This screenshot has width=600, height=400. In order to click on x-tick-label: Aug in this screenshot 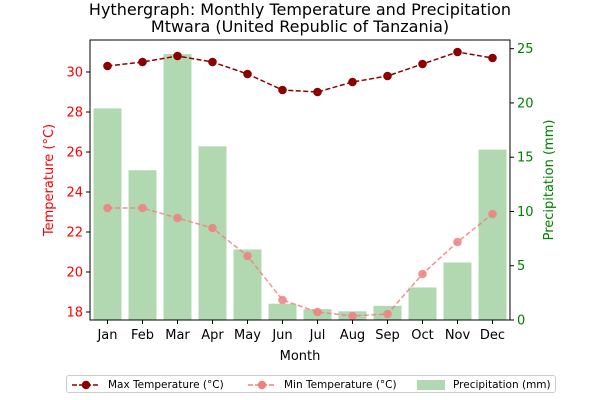, I will do `click(352, 335)`.